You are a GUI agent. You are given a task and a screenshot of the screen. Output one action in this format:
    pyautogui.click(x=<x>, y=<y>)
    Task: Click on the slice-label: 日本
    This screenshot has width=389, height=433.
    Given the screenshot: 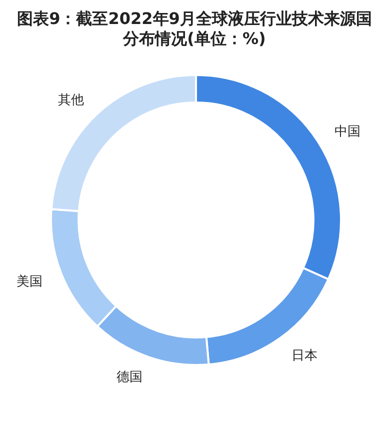 What is the action you would take?
    pyautogui.click(x=305, y=356)
    